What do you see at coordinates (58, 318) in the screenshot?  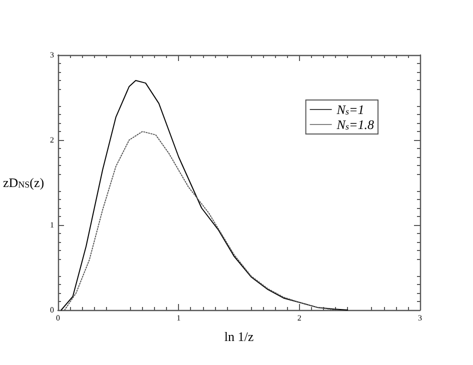 I see `x-tick-label: 0` at bounding box center [58, 318].